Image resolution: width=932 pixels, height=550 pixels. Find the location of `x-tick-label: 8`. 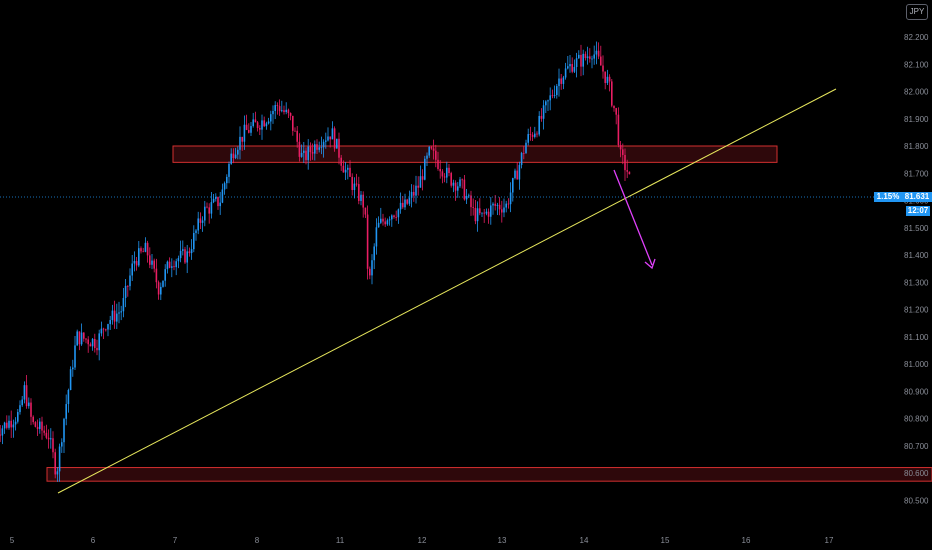

x-tick-label: 8 is located at coordinates (257, 540).